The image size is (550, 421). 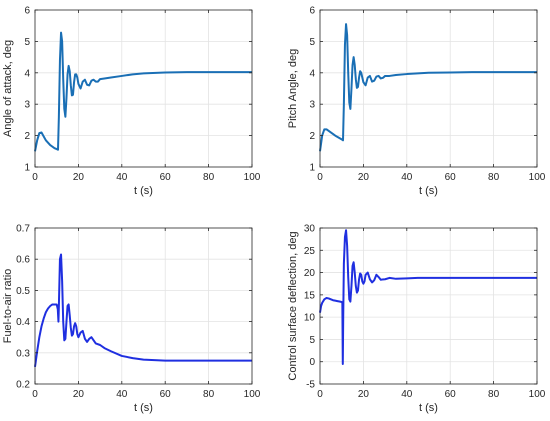 What do you see at coordinates (312, 362) in the screenshot?
I see `y-tick-label: 0` at bounding box center [312, 362].